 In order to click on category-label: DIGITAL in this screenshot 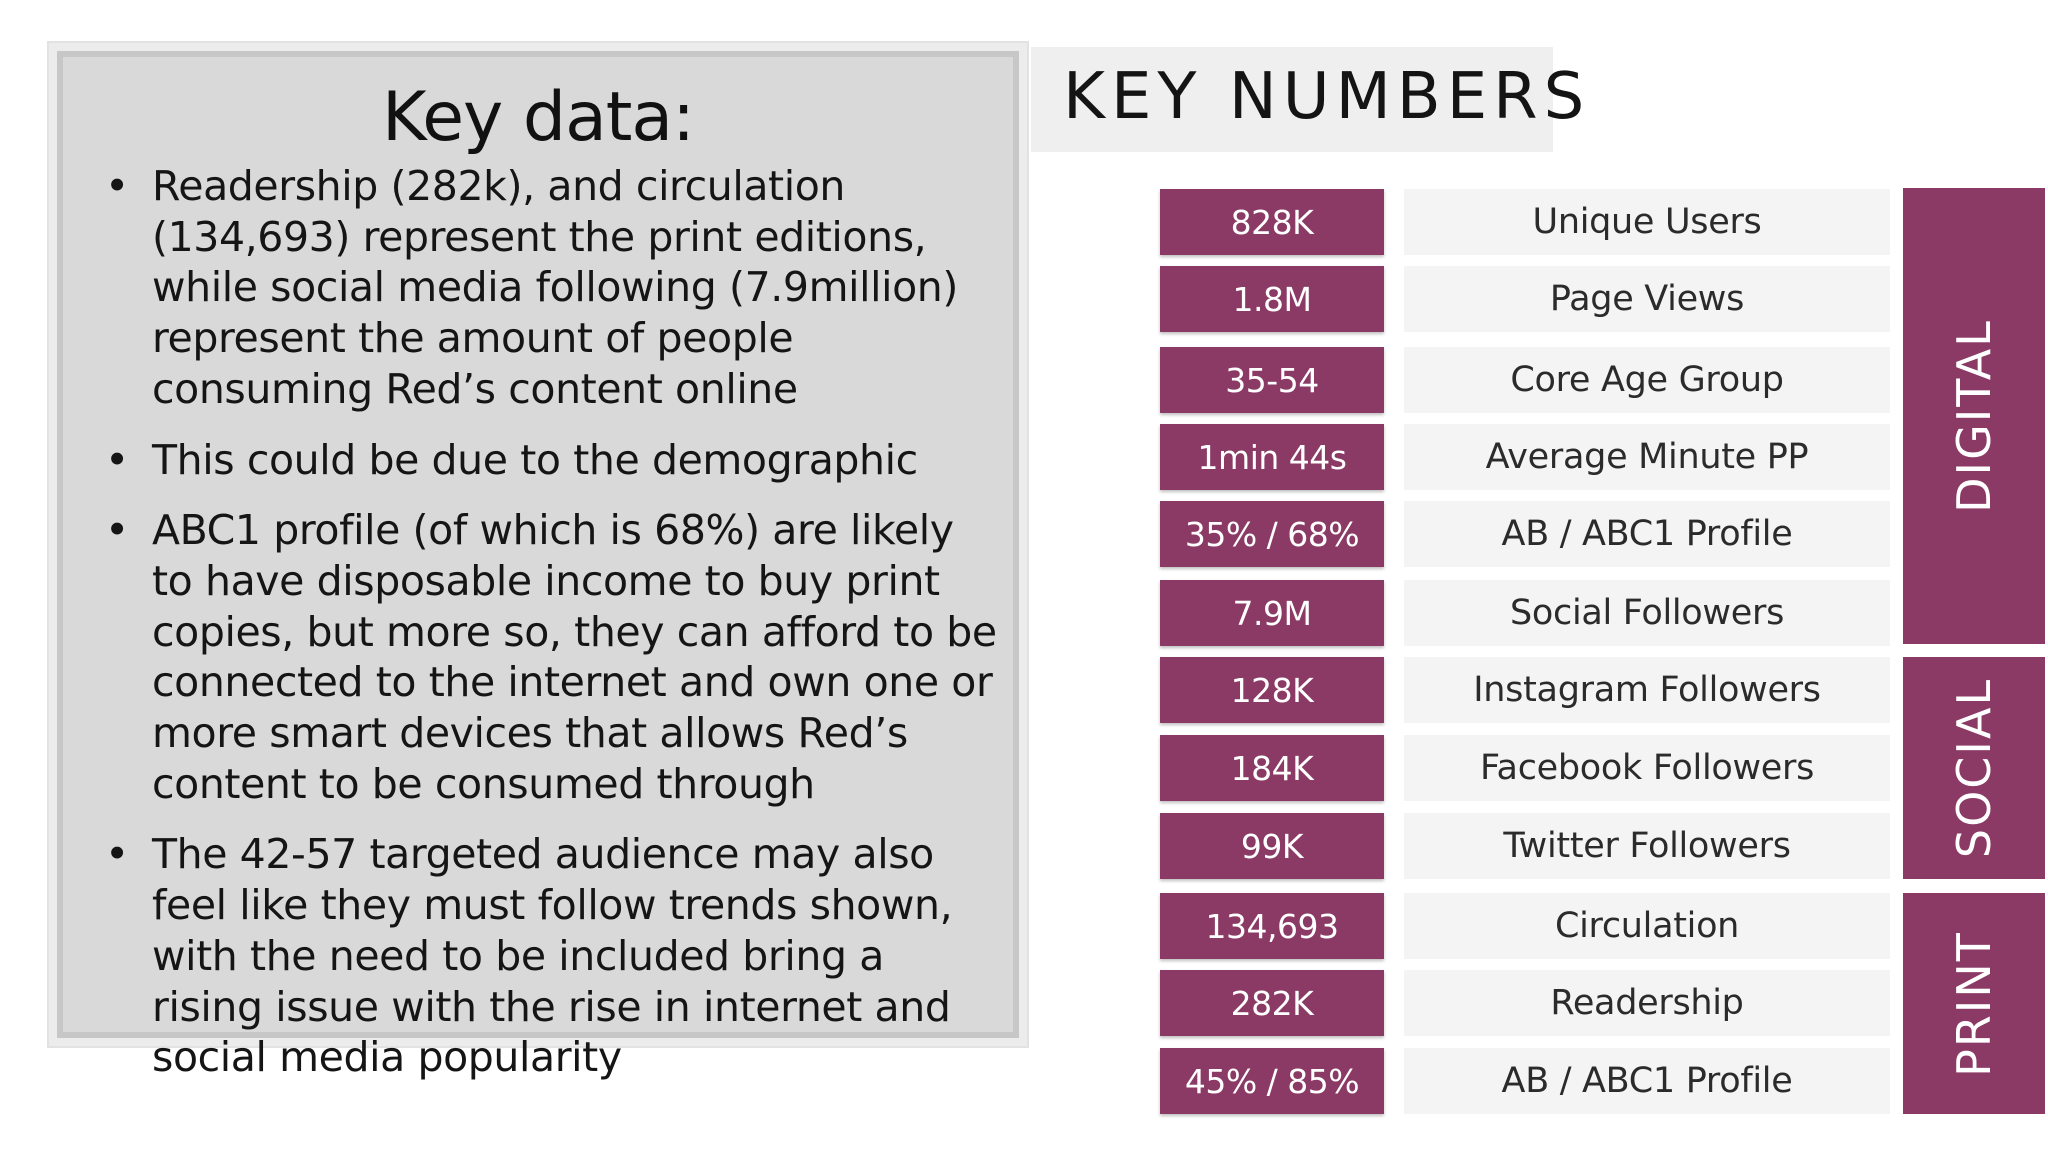, I will do `click(1974, 416)`.